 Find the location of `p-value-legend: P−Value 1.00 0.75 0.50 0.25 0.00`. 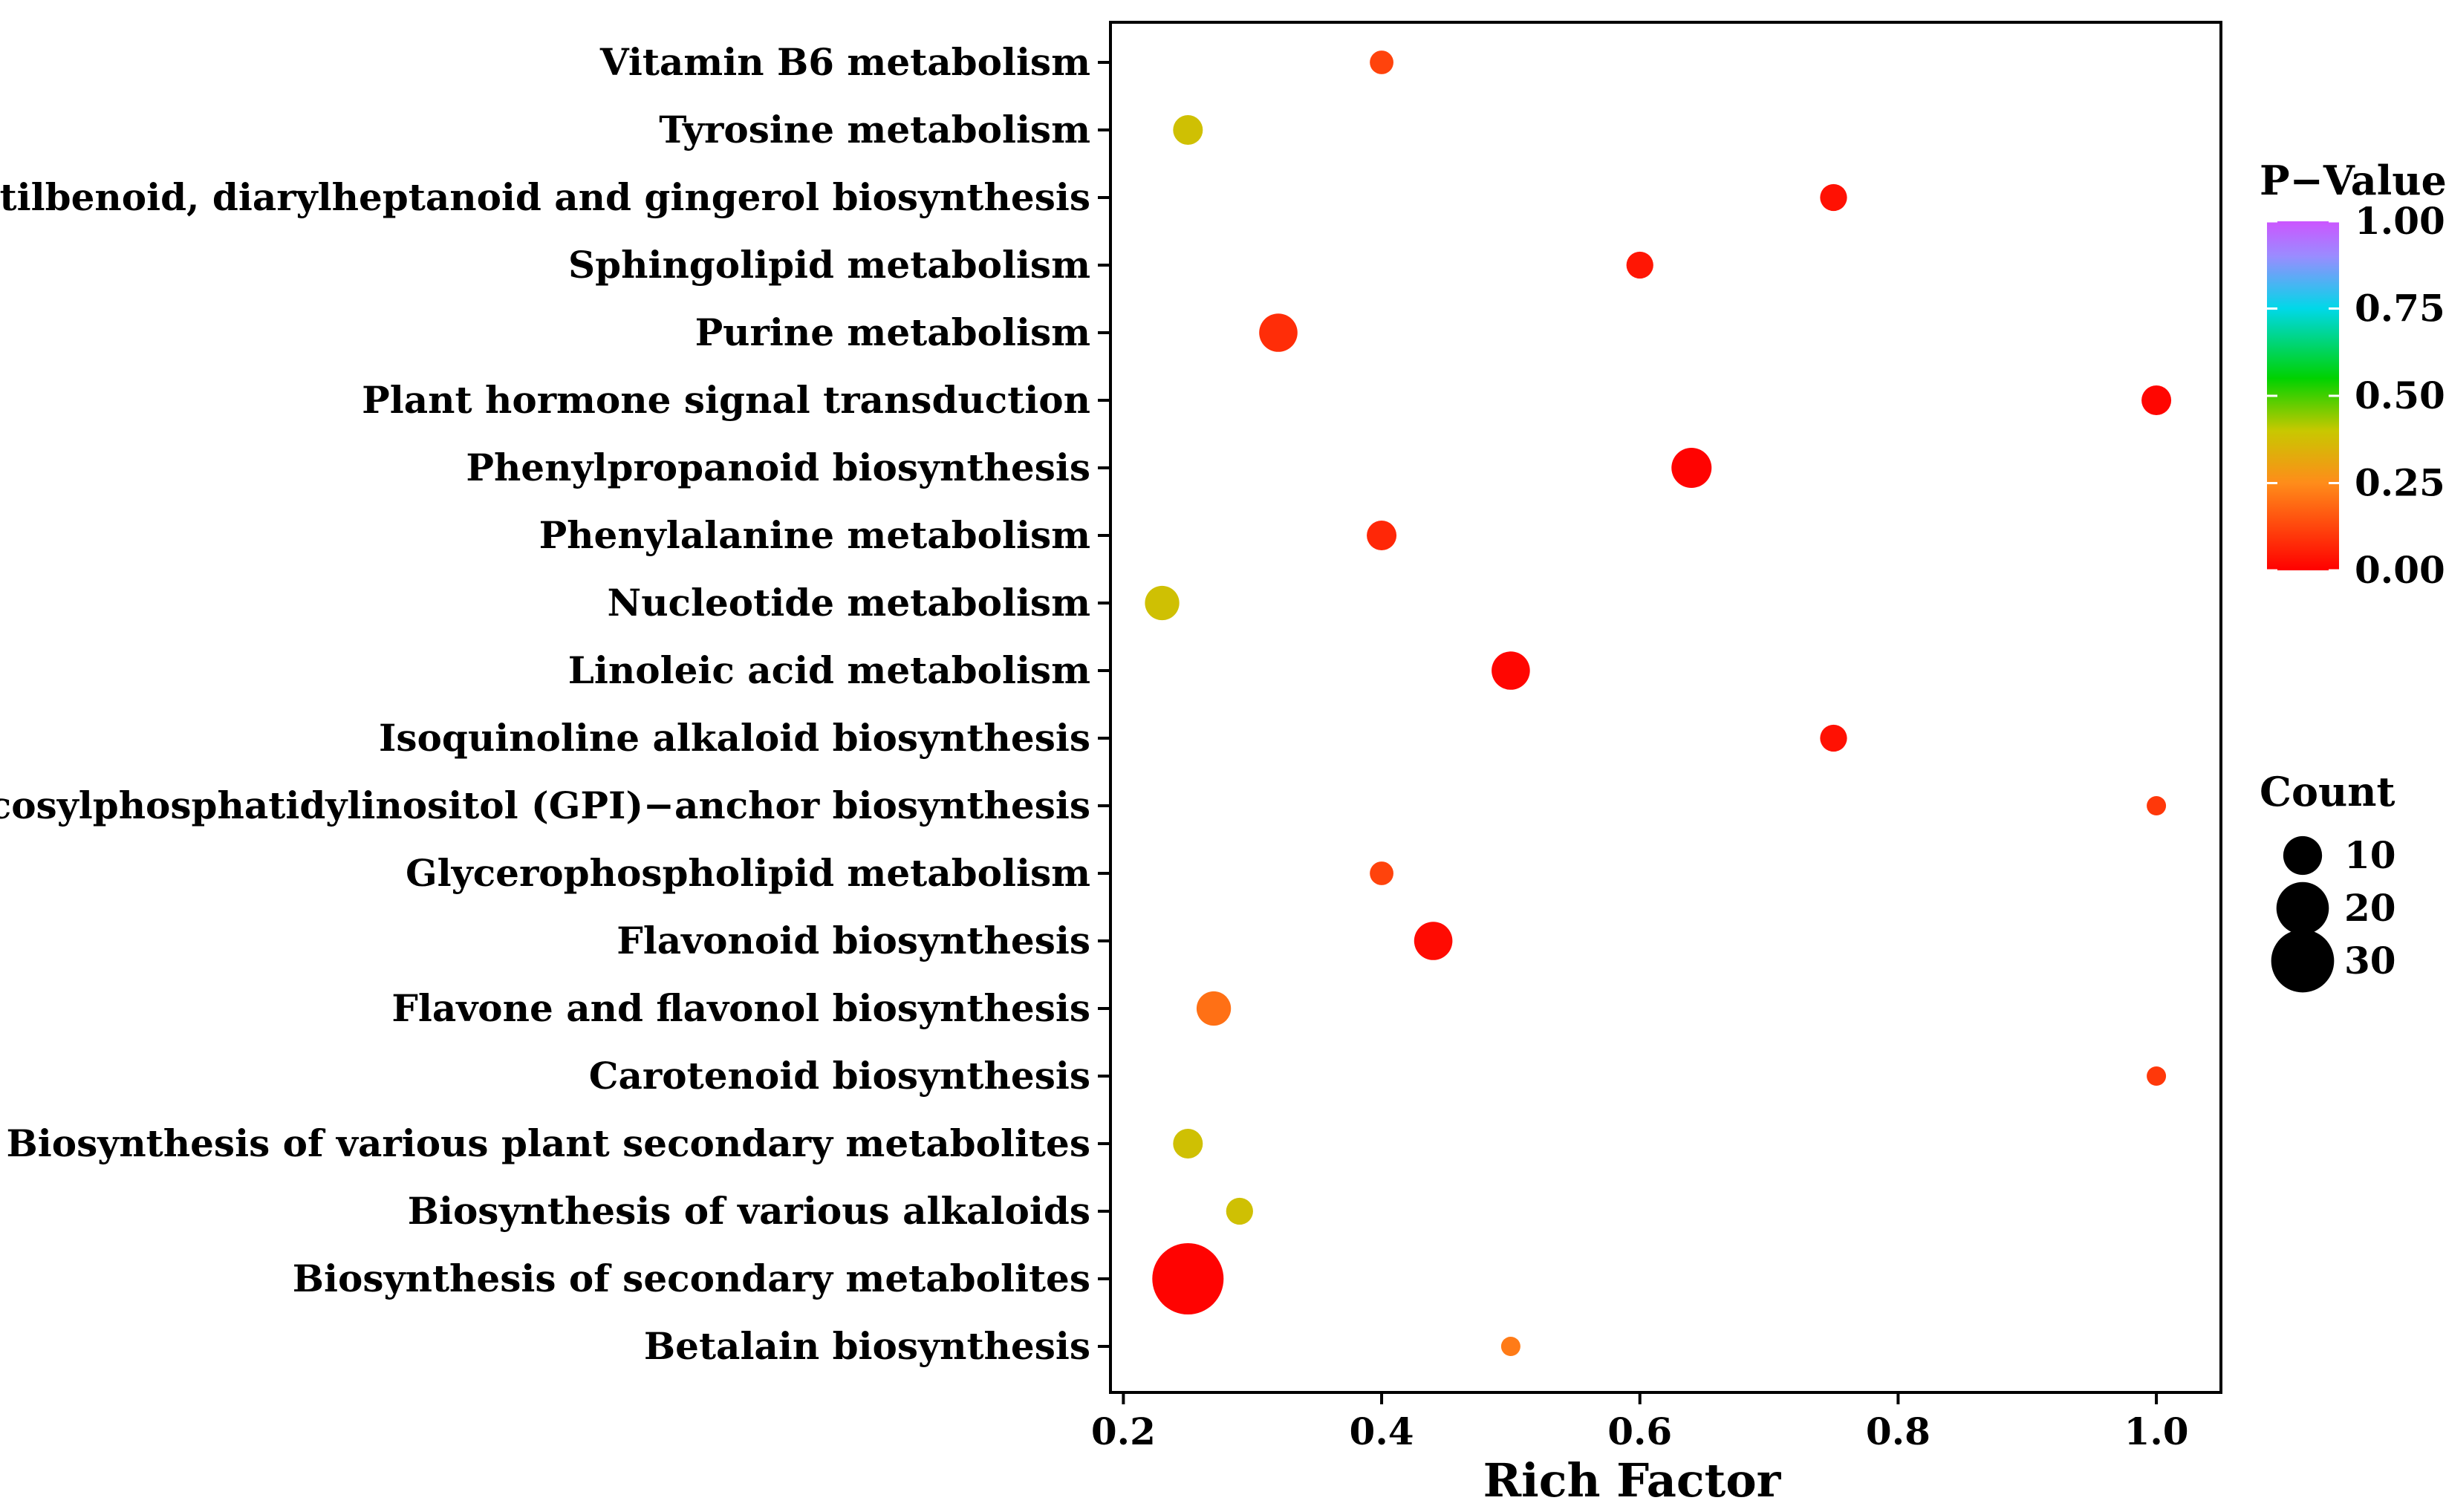

p-value-legend: P−Value 1.00 0.75 0.50 0.25 0.00 is located at coordinates (2353, 374).